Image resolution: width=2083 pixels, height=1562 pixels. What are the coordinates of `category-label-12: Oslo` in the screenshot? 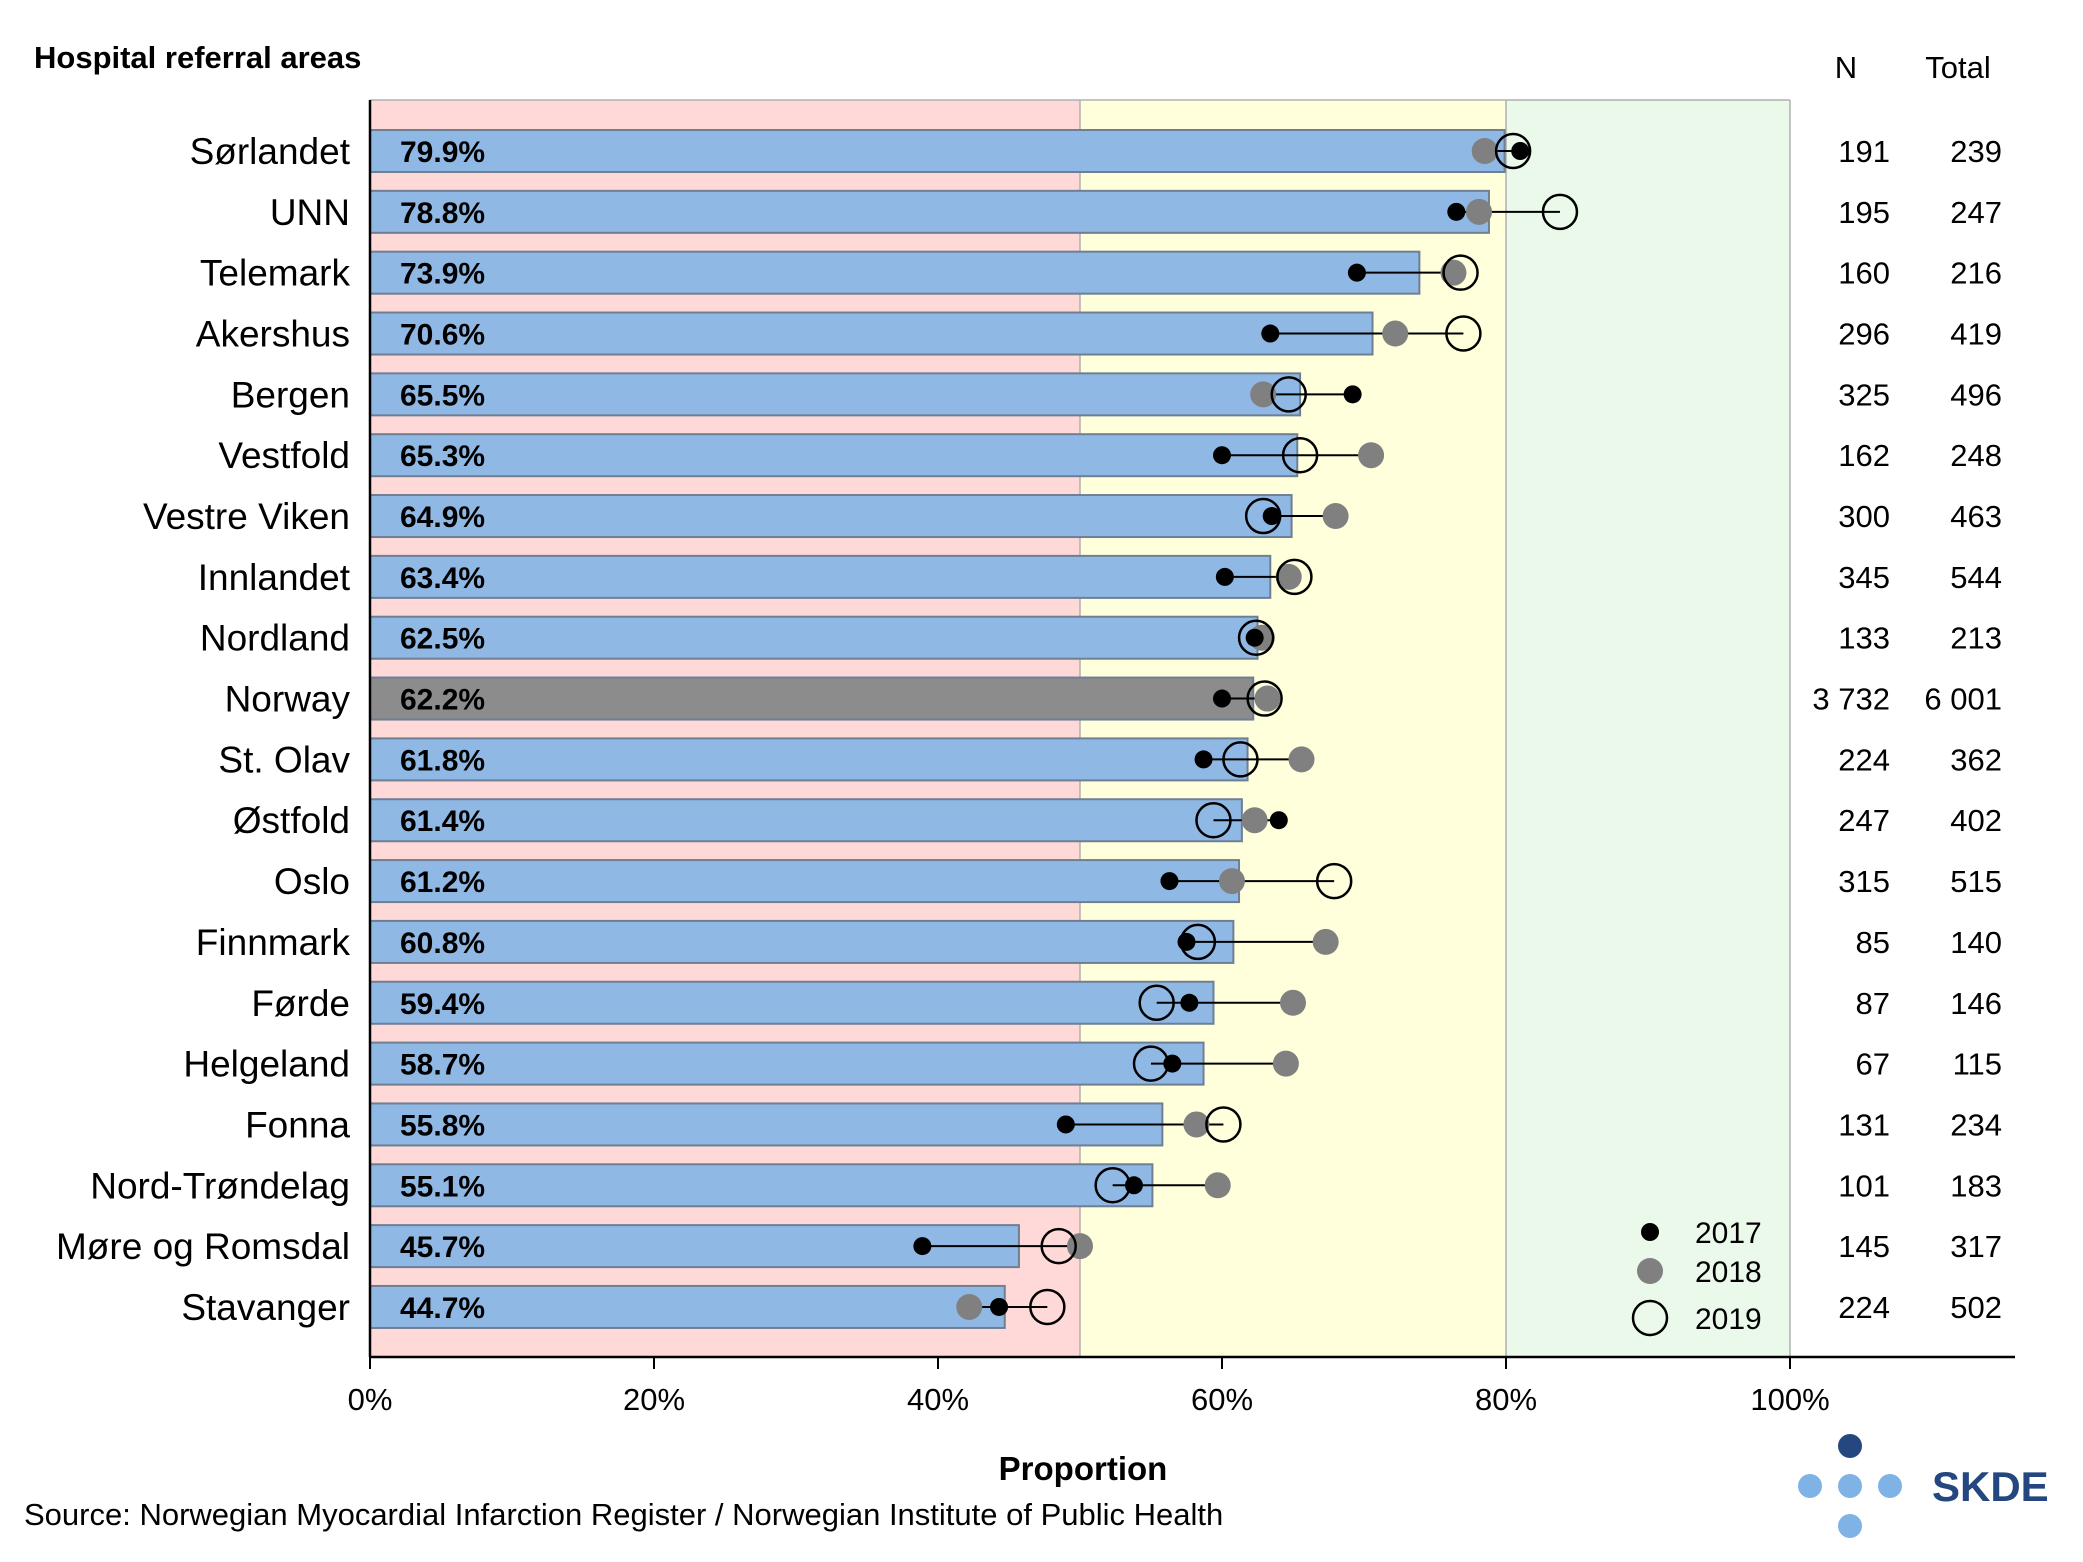 It's located at (312, 881).